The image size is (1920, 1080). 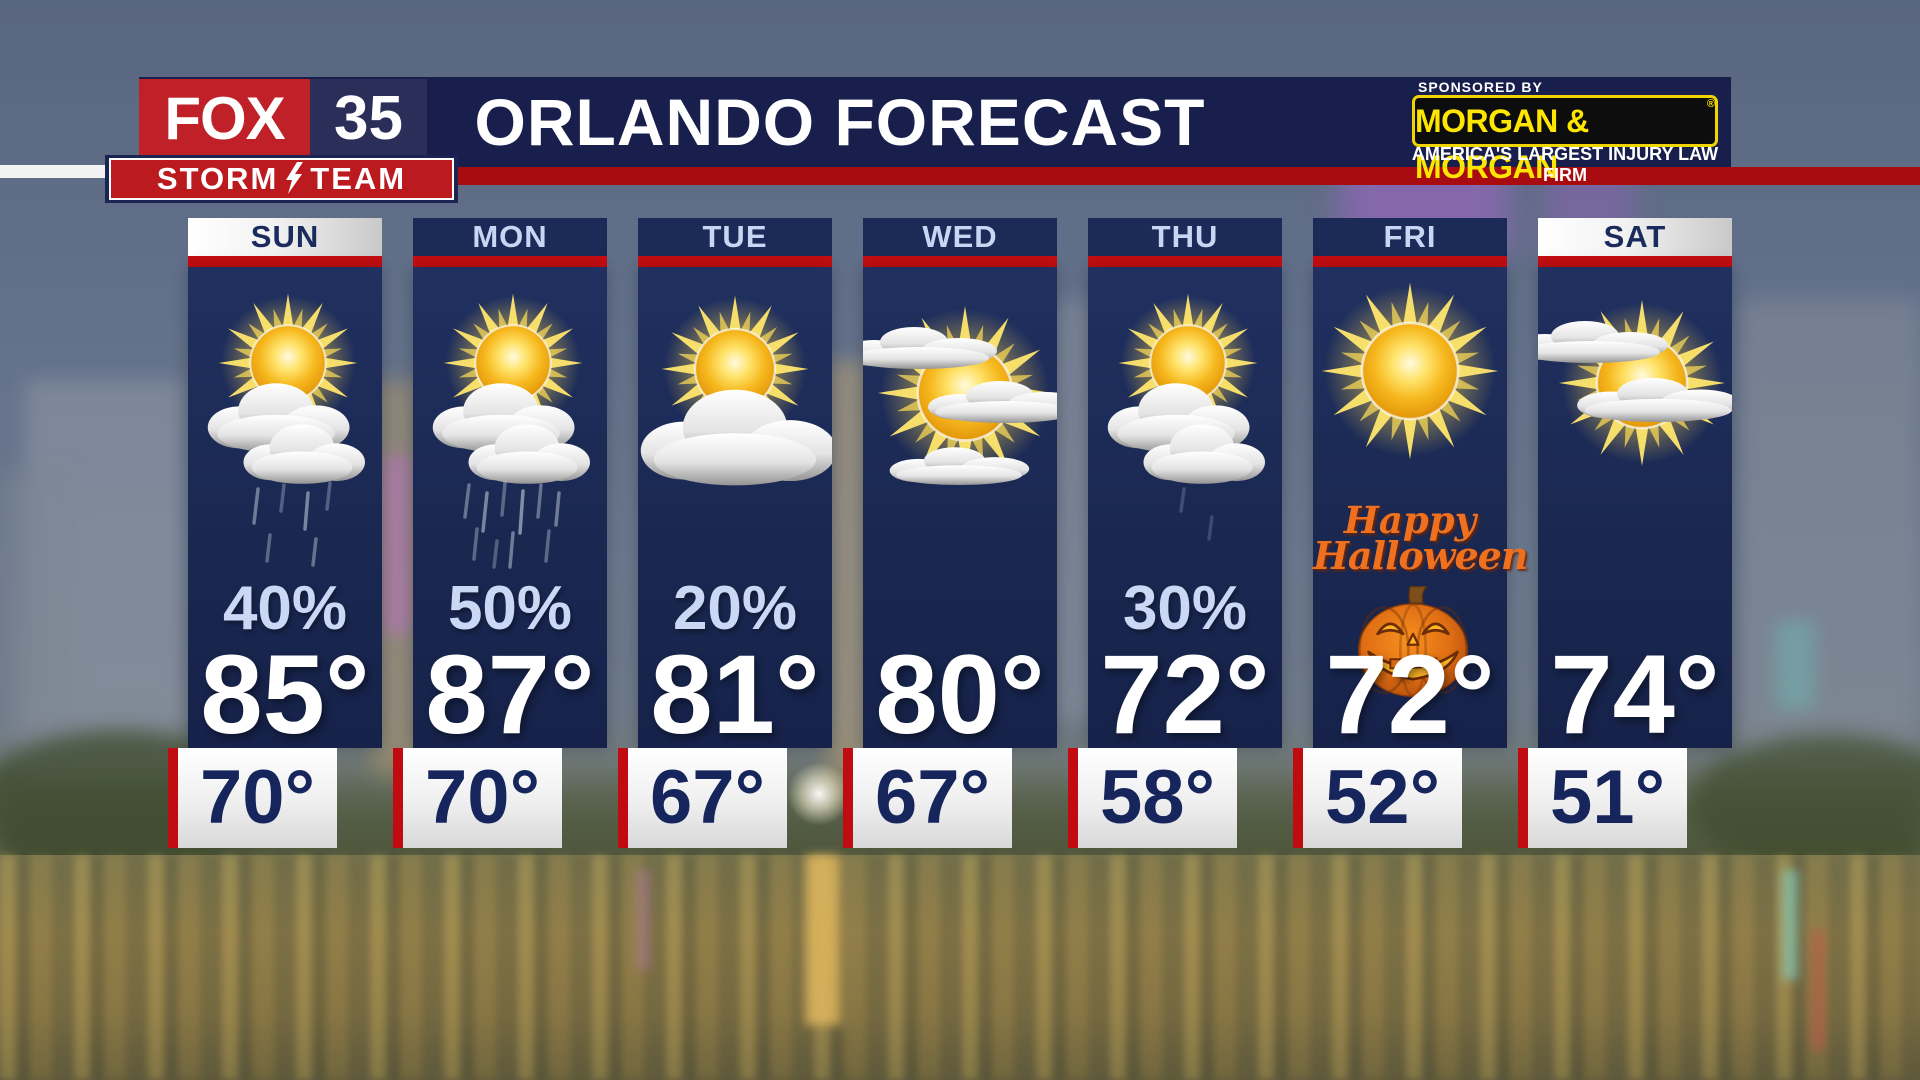 What do you see at coordinates (285, 608) in the screenshot?
I see `precip-chance: 40%` at bounding box center [285, 608].